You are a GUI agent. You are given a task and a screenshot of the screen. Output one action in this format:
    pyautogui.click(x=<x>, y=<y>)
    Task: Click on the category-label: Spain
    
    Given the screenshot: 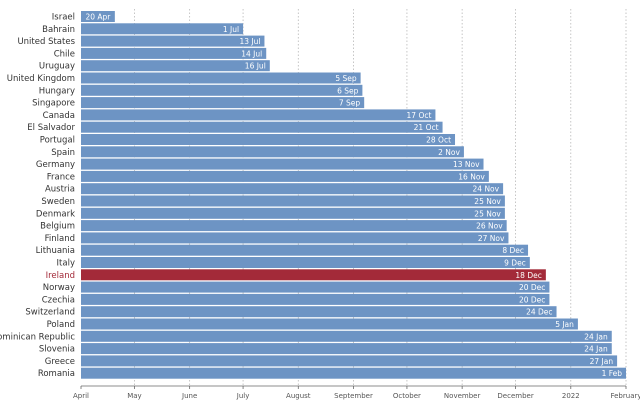 What is the action you would take?
    pyautogui.click(x=63, y=153)
    